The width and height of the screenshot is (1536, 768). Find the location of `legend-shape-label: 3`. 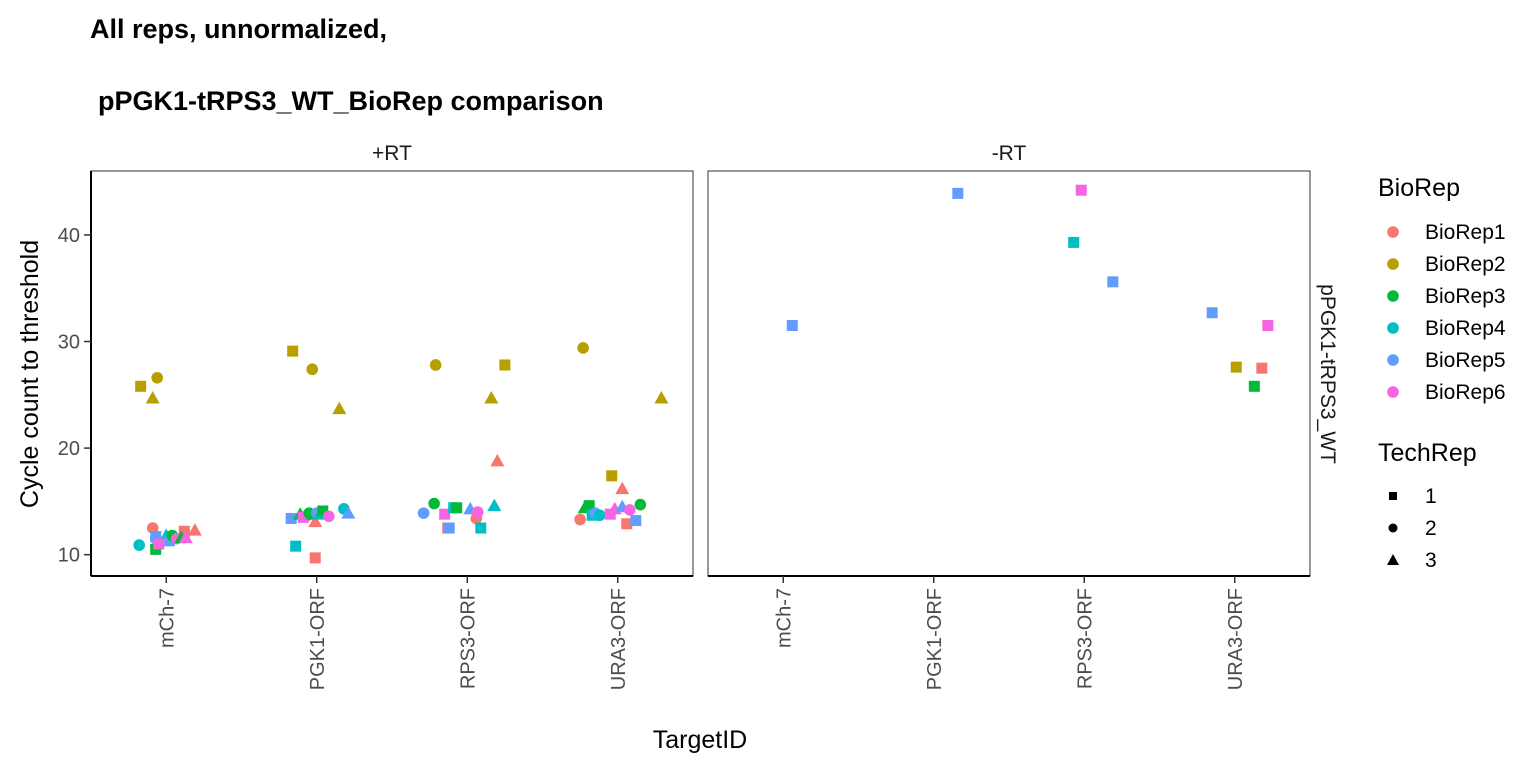

legend-shape-label: 3 is located at coordinates (1431, 560).